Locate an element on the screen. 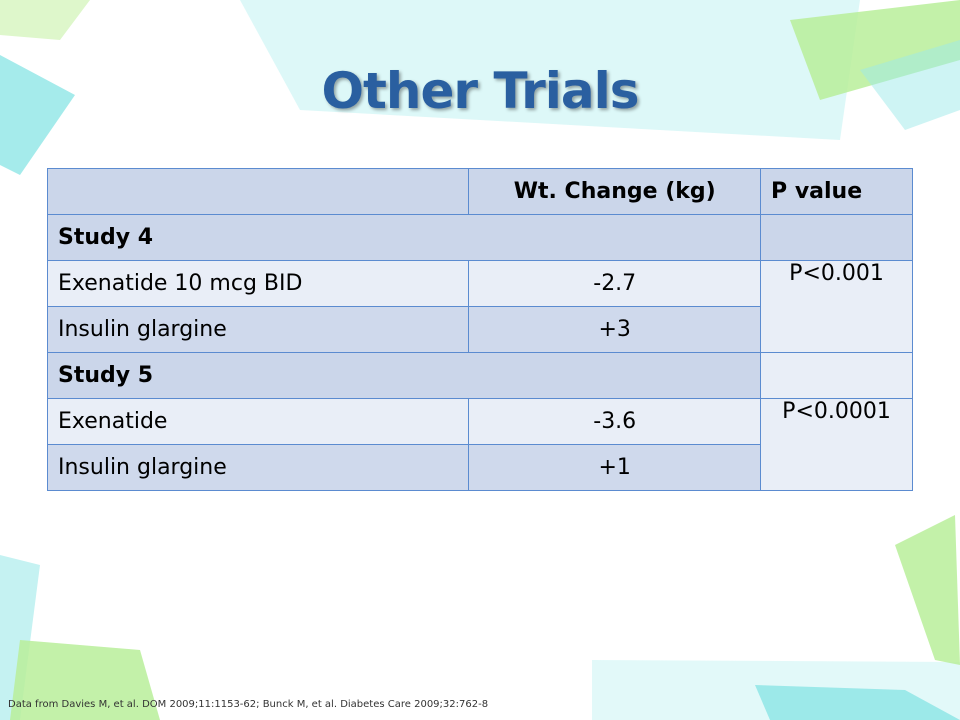 The height and width of the screenshot is (720, 960). table-row: Exenatide -3.6 P<0.0001 is located at coordinates (479, 444).